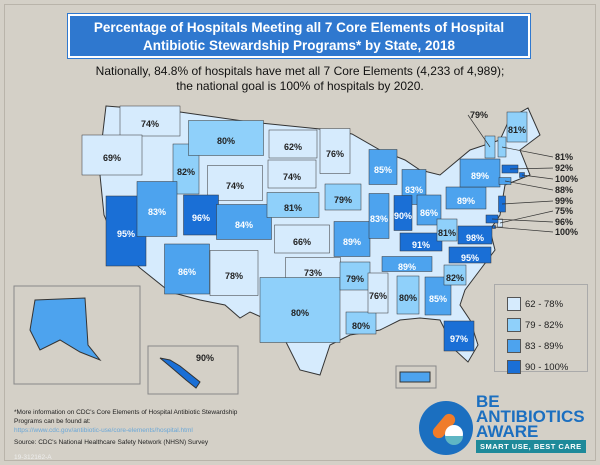  I want to click on state-value-hi: 90%, so click(205, 358).